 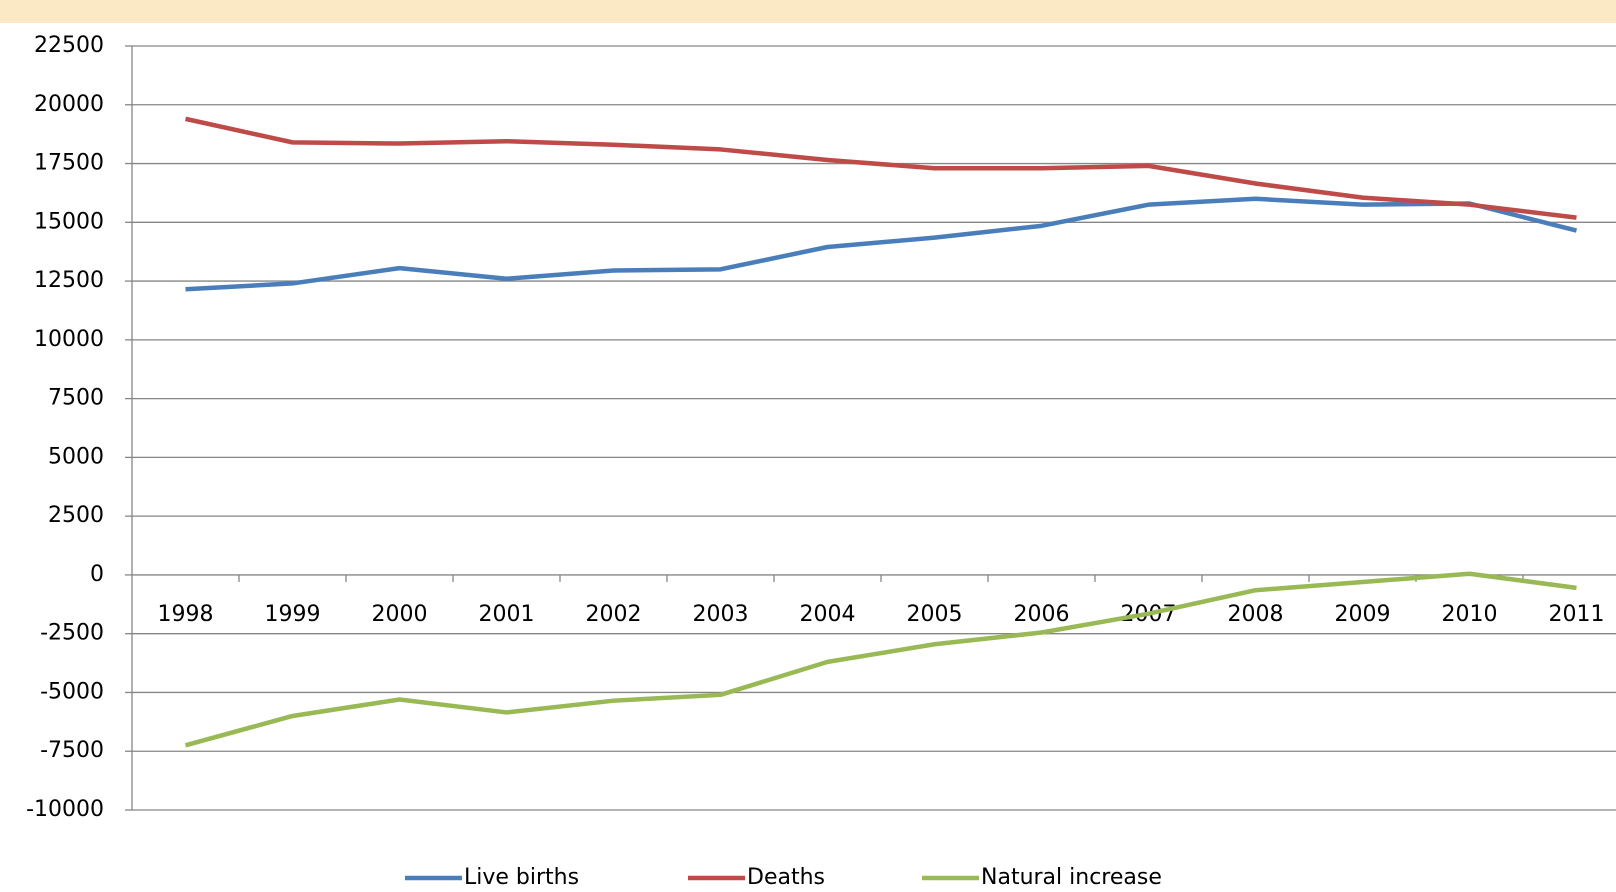 I want to click on y-tick-label: 22500, so click(x=69, y=45).